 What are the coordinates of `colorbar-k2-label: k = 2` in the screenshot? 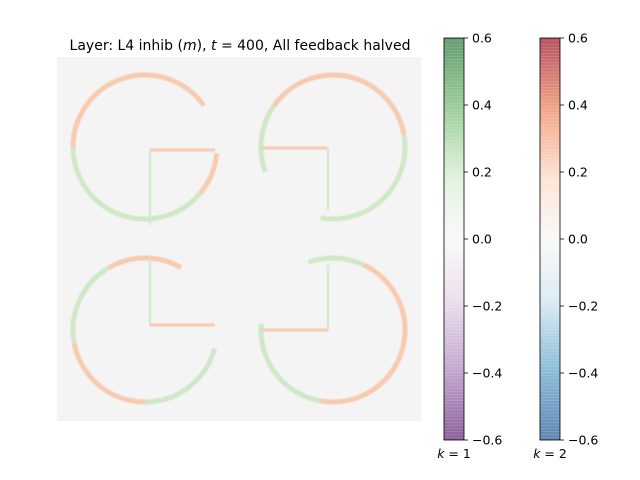 It's located at (550, 453).